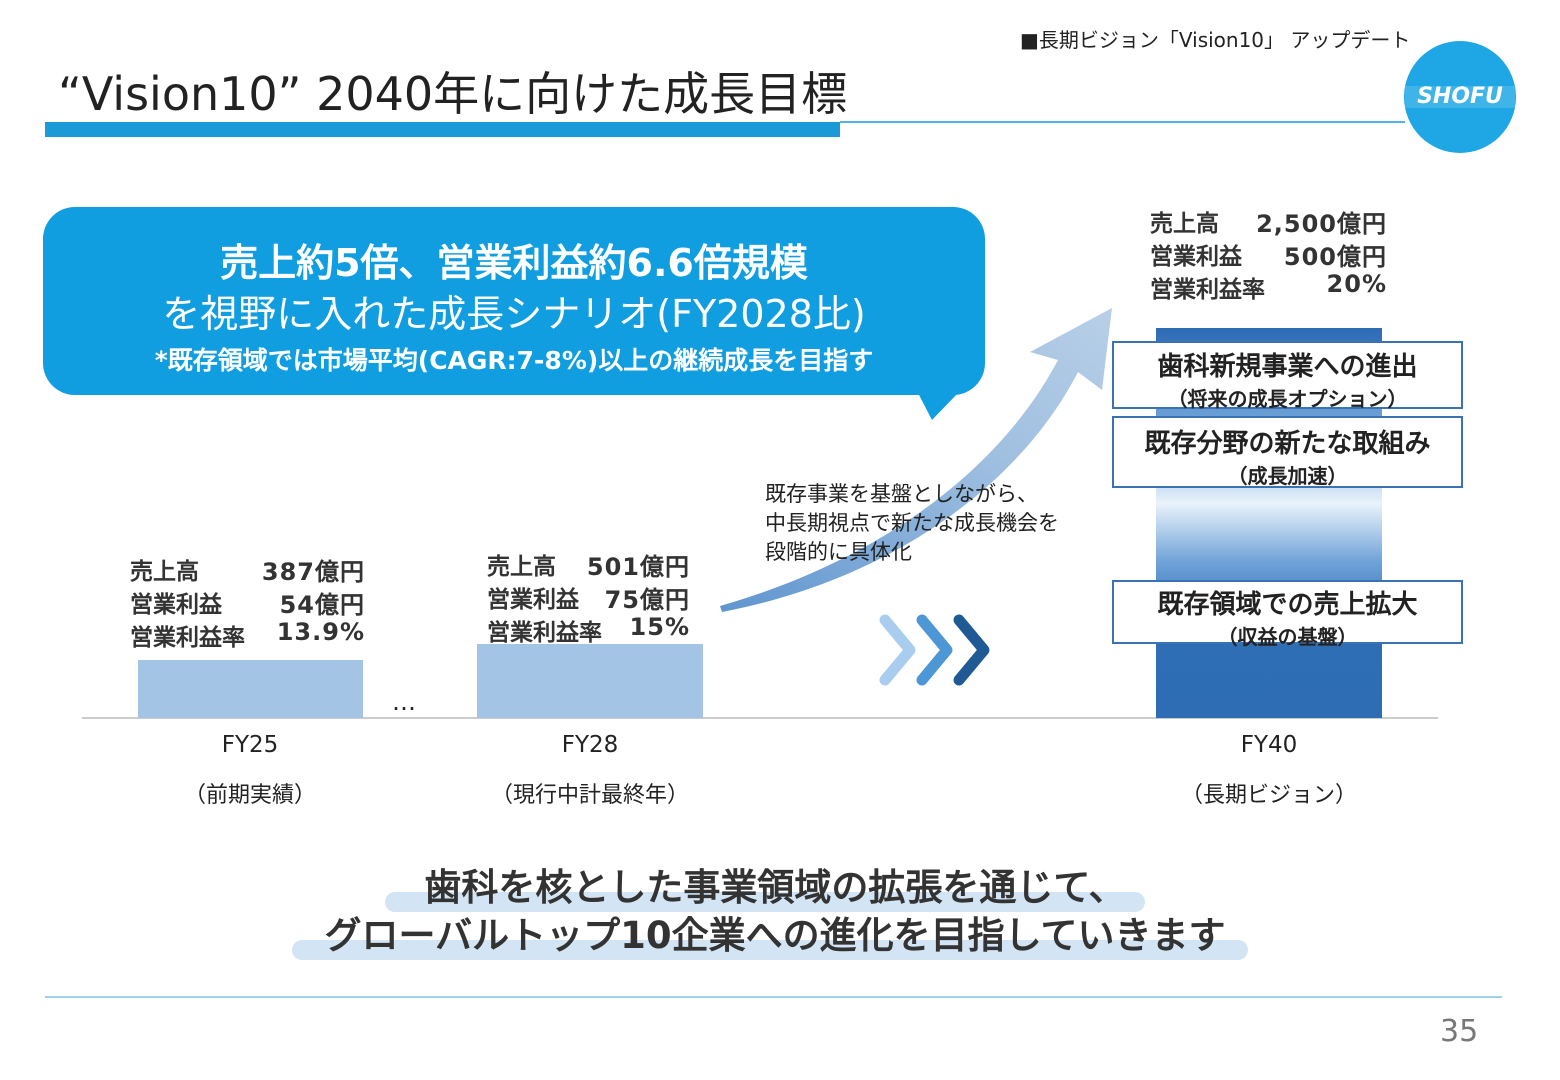 The height and width of the screenshot is (1080, 1560). Describe the element at coordinates (322, 605) in the screenshot. I see `metric-value: 54億円` at that location.